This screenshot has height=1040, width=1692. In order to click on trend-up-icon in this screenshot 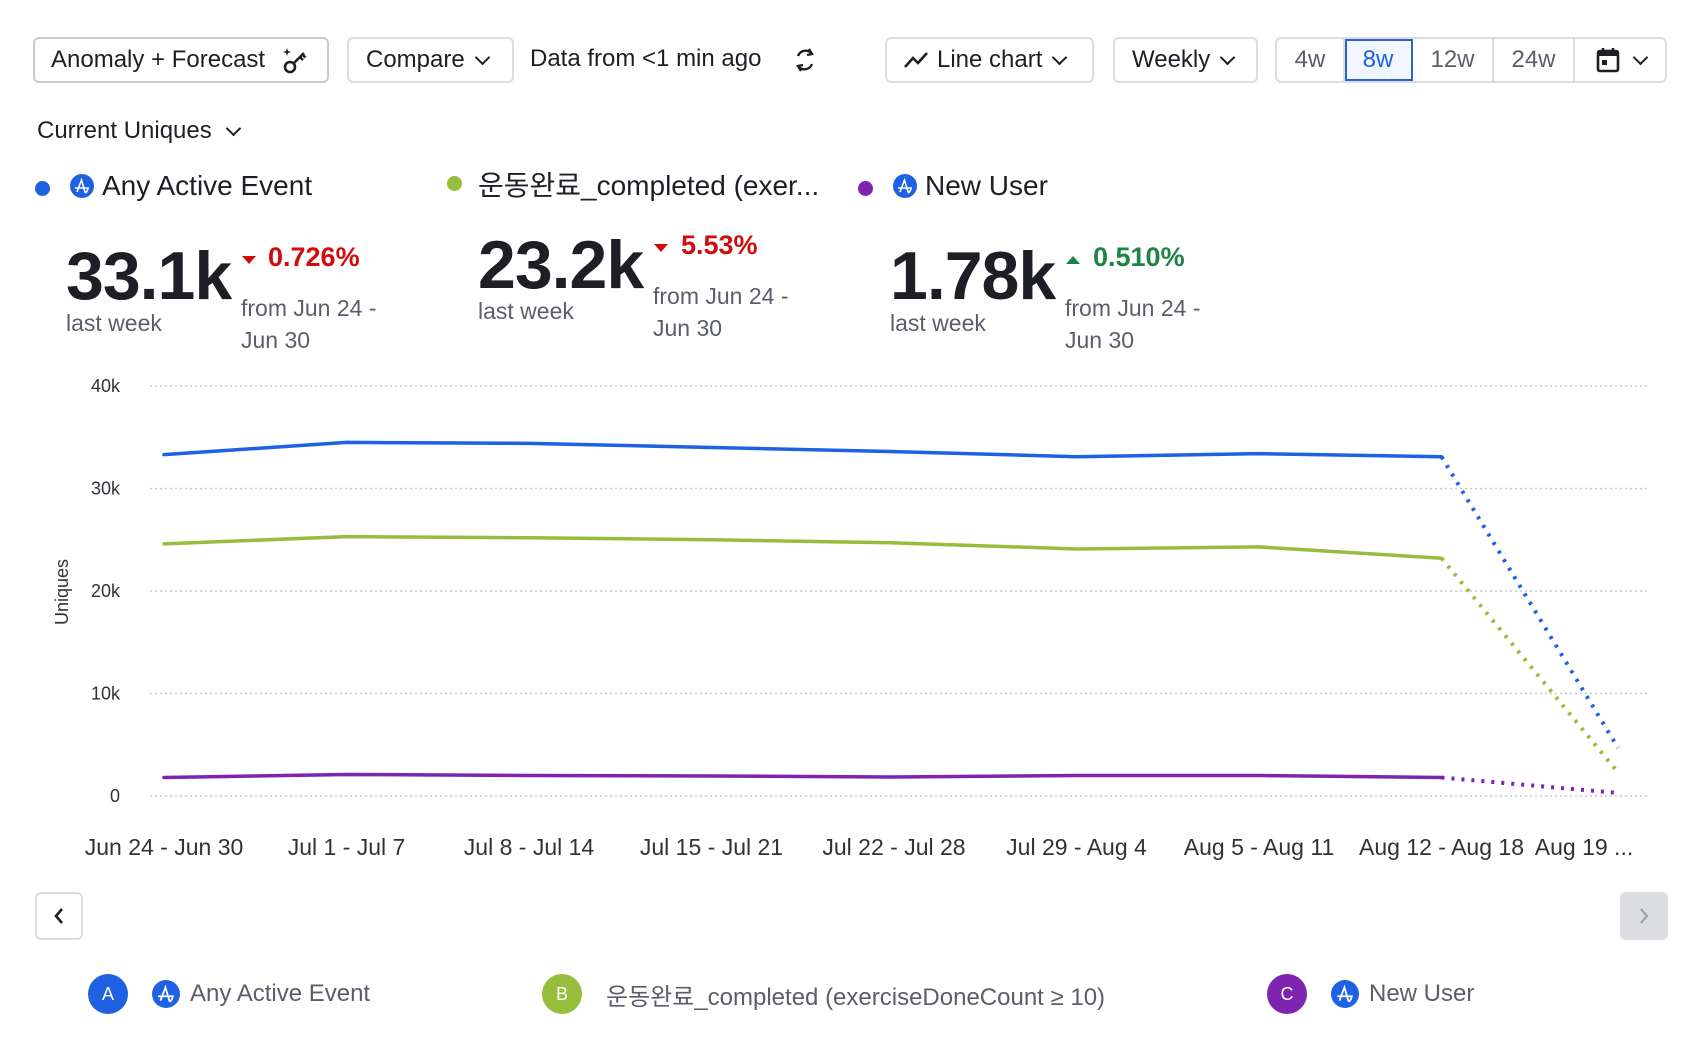, I will do `click(1073, 260)`.